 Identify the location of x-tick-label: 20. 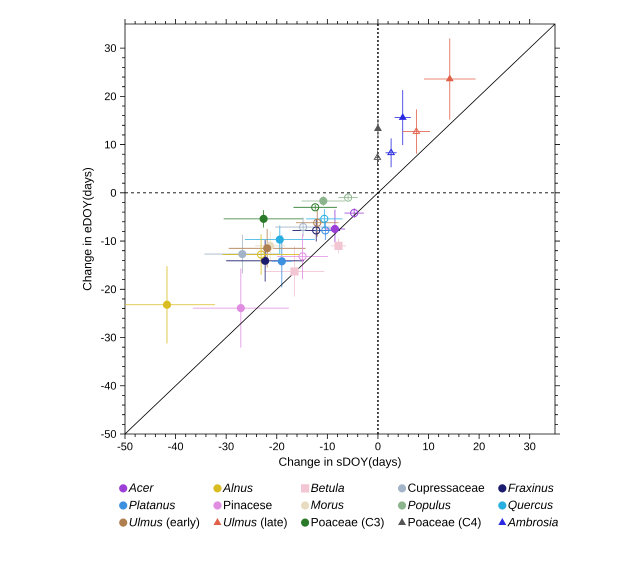
(479, 446).